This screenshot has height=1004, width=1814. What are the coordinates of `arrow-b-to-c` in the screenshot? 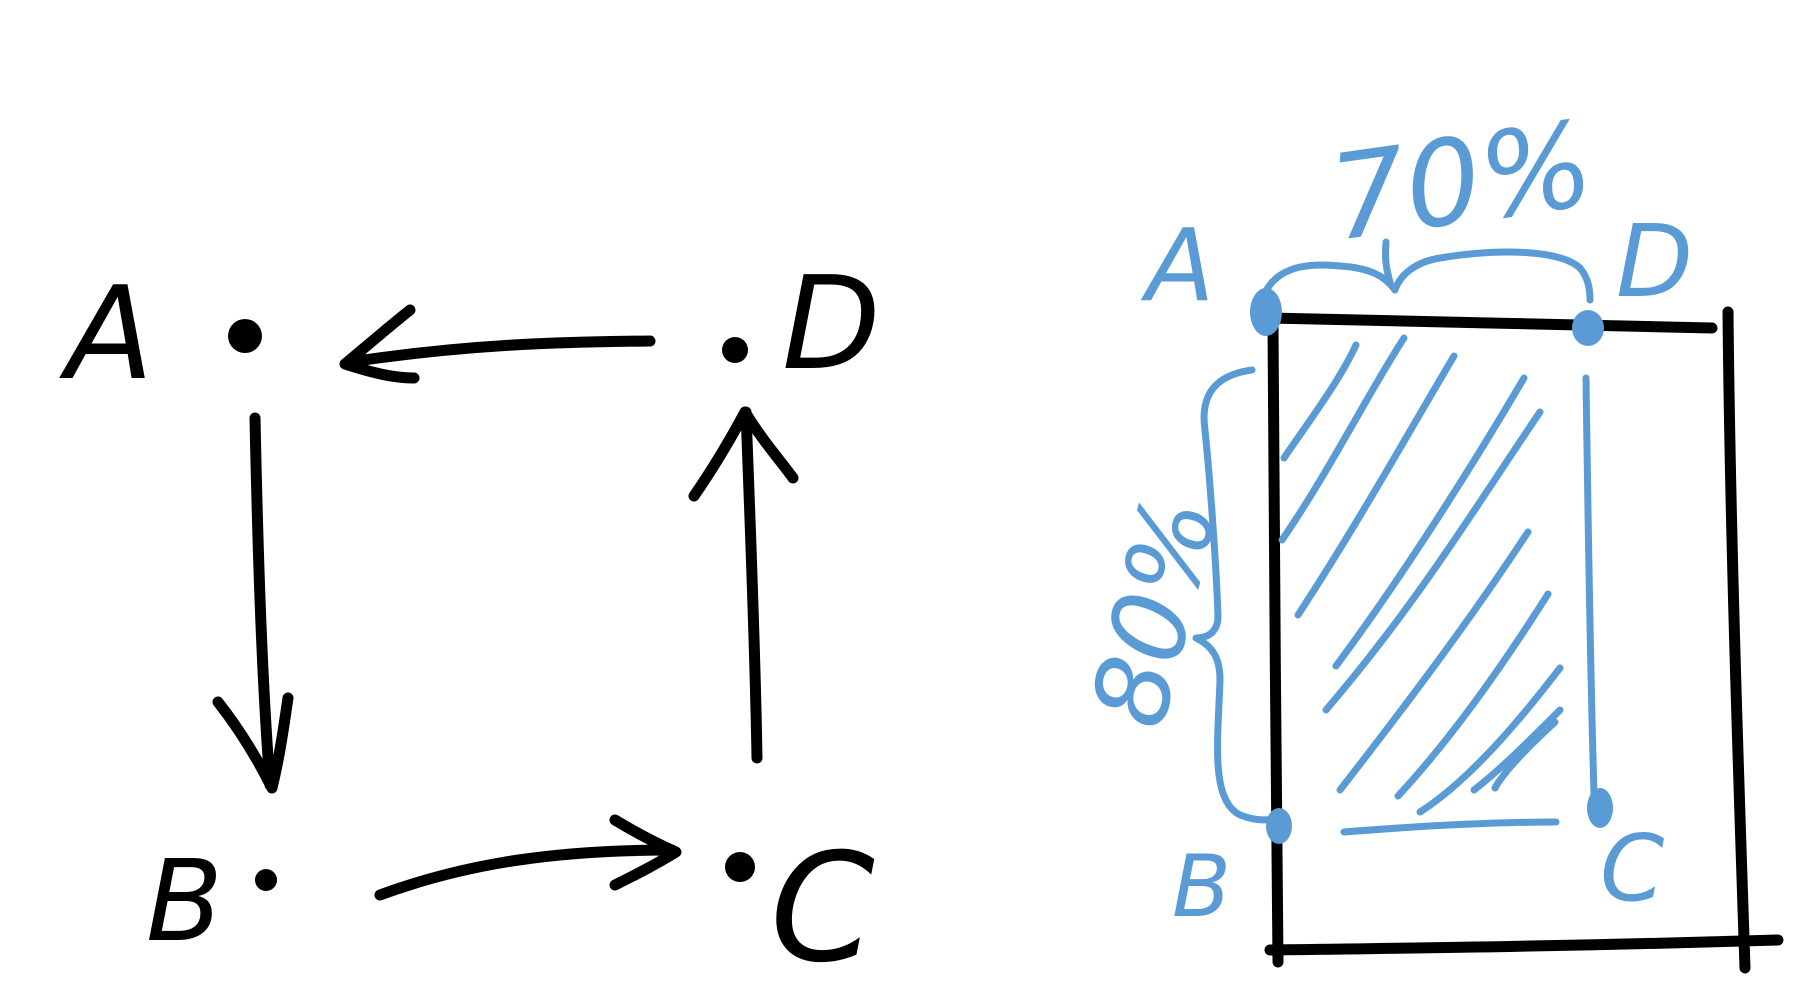 It's located at (528, 857).